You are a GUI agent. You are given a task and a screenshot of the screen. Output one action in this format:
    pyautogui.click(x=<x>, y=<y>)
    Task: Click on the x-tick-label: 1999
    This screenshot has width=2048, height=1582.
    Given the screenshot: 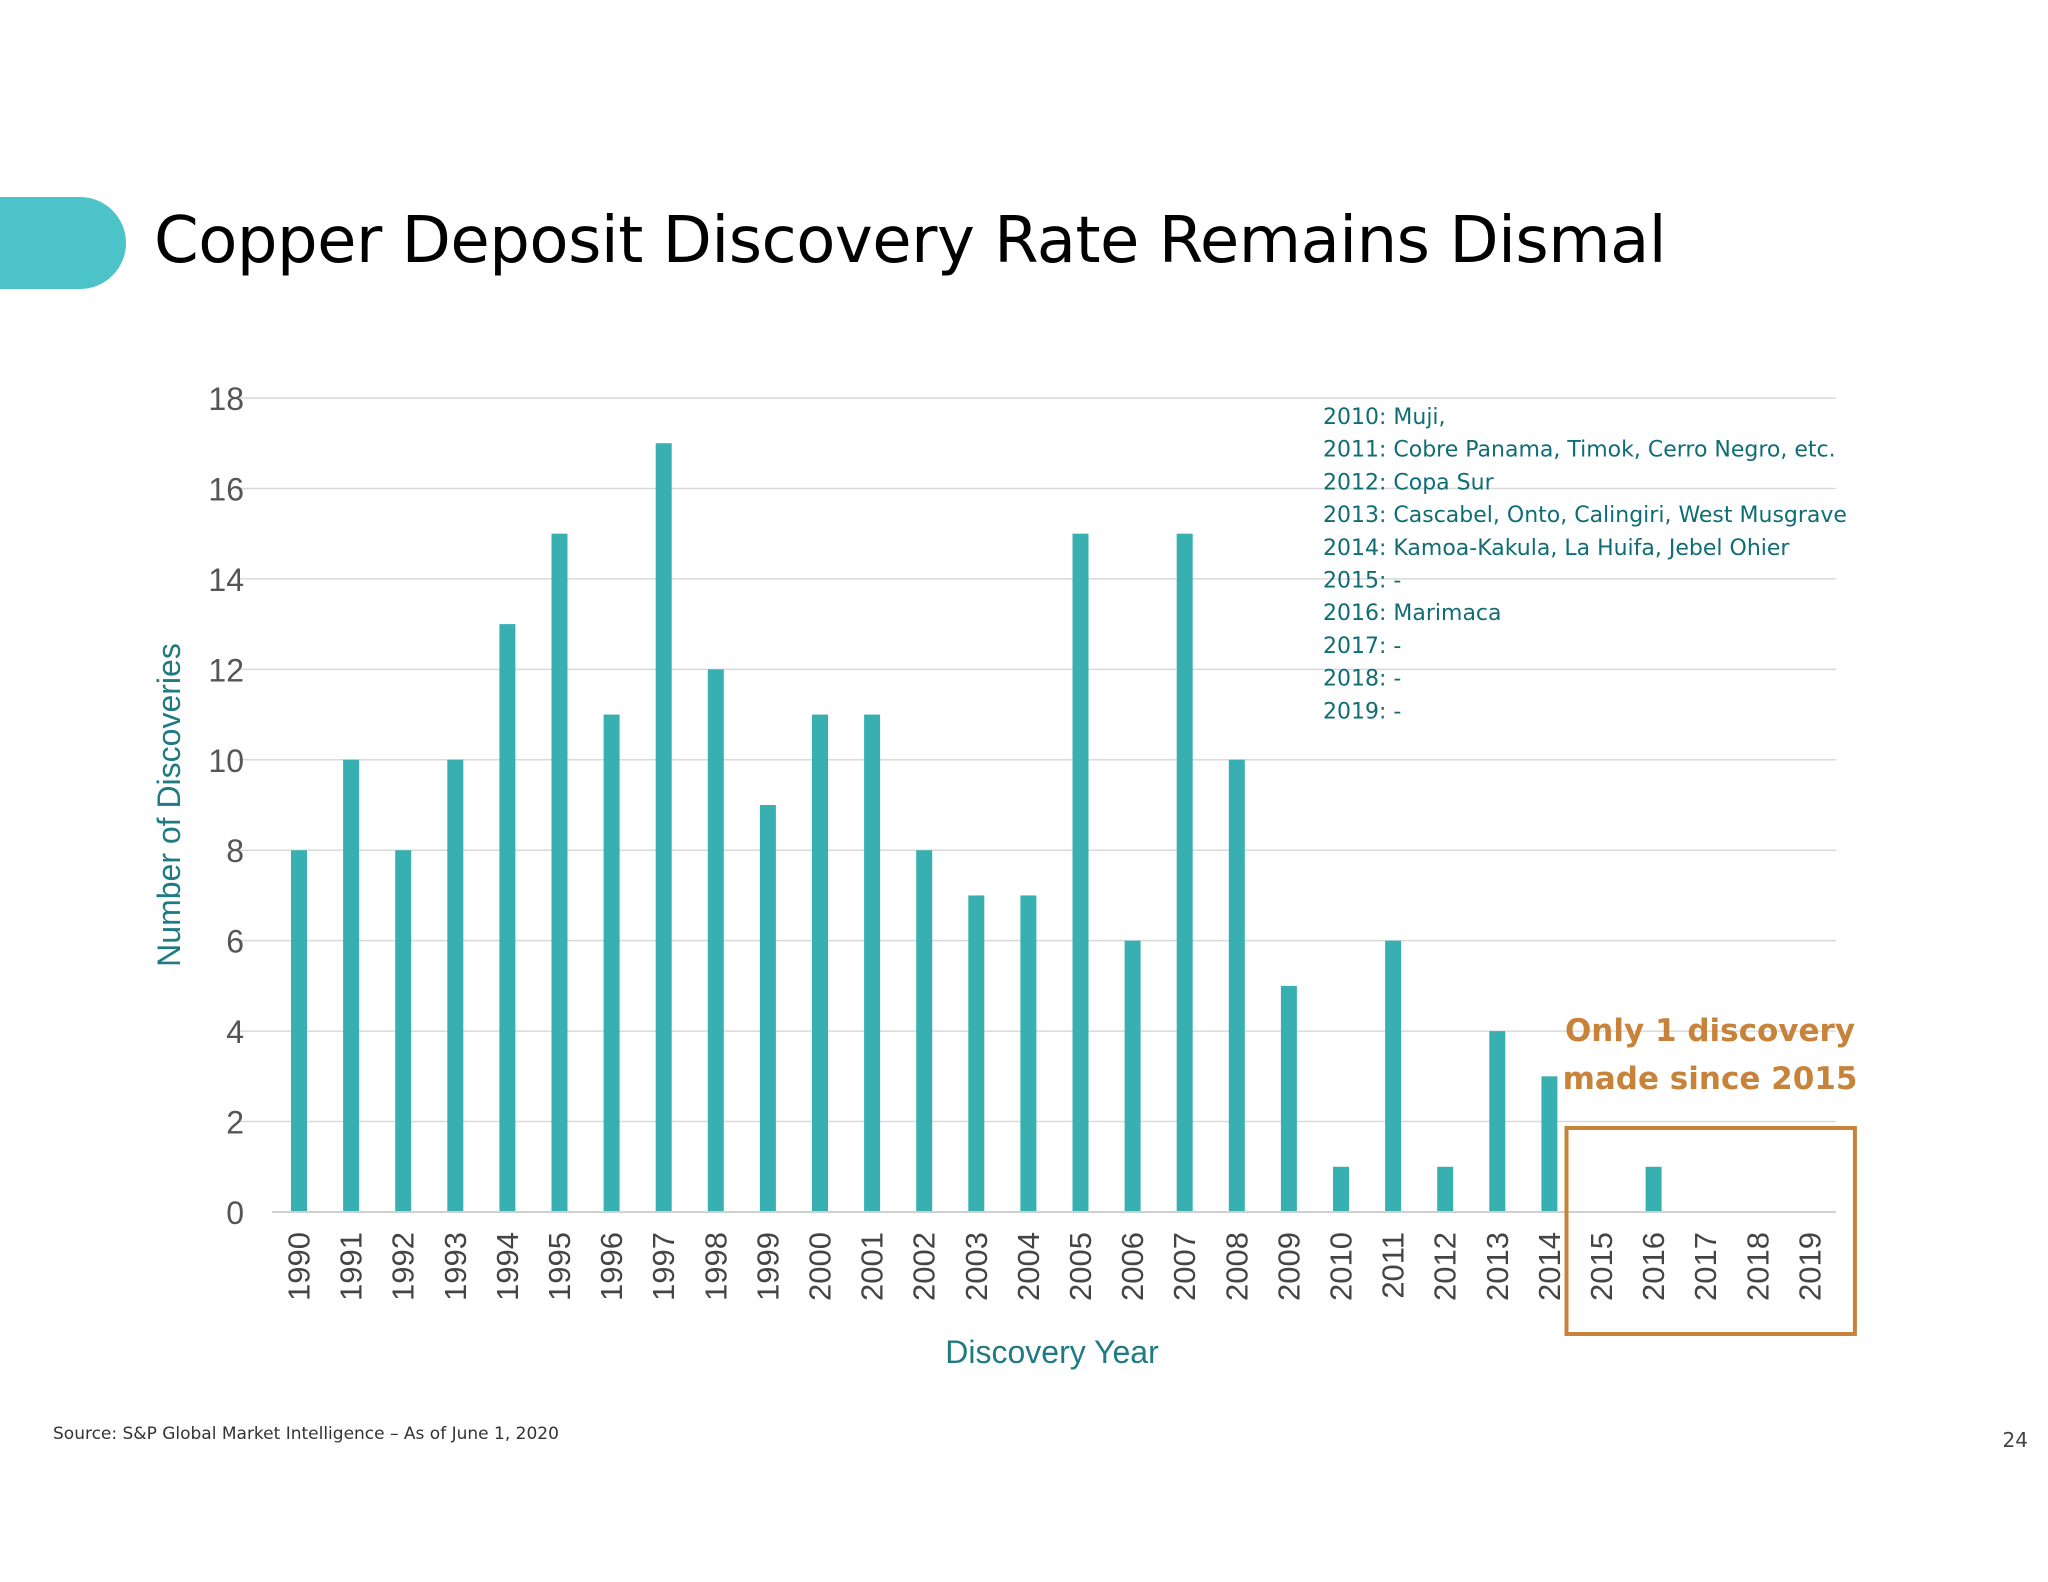 What is the action you would take?
    pyautogui.click(x=767, y=1266)
    